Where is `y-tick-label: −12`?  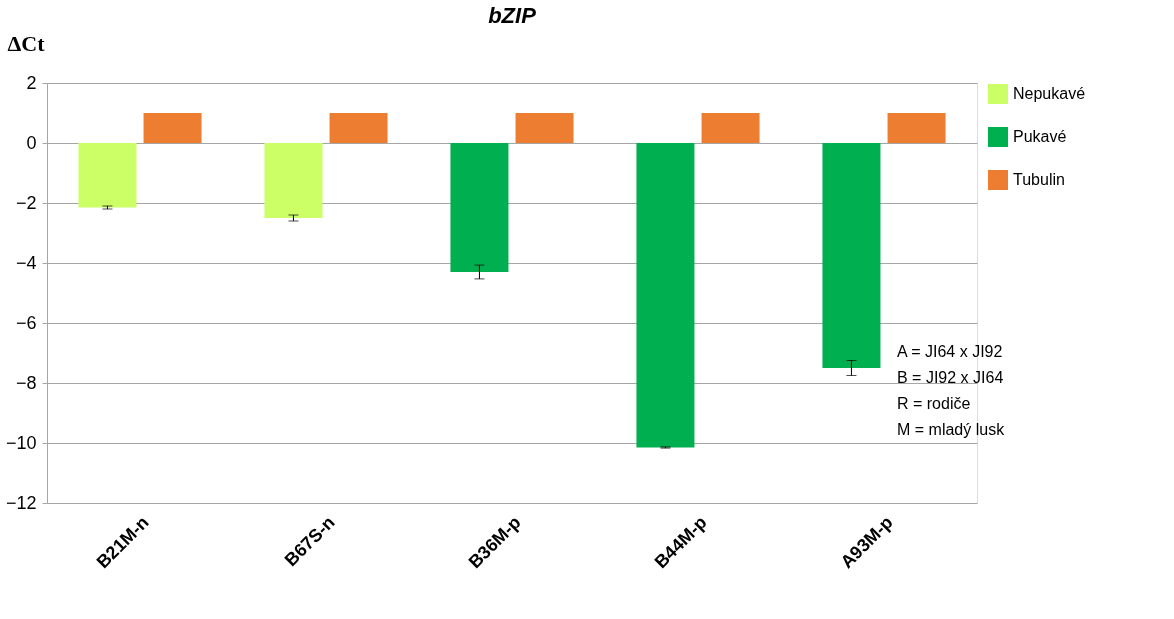
y-tick-label: −12 is located at coordinates (21, 502).